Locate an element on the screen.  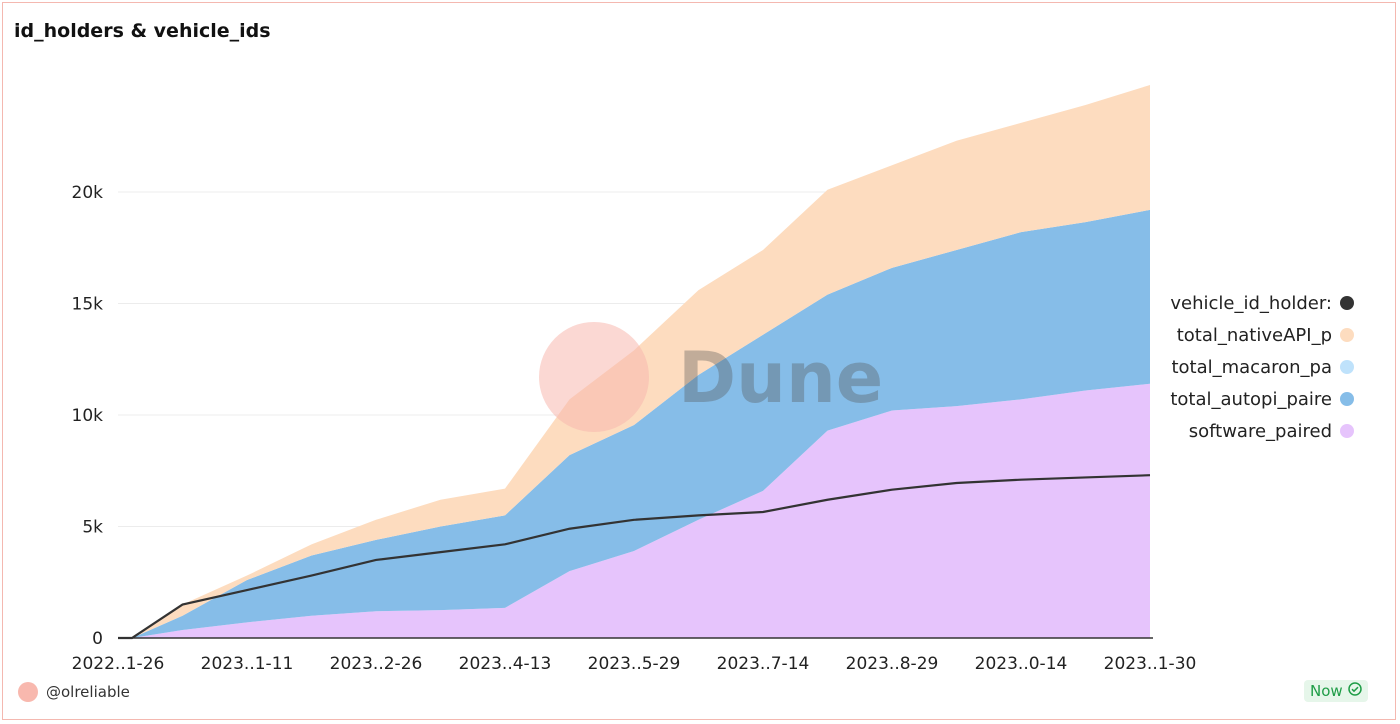
y-tick-label: 20k is located at coordinates (88, 193).